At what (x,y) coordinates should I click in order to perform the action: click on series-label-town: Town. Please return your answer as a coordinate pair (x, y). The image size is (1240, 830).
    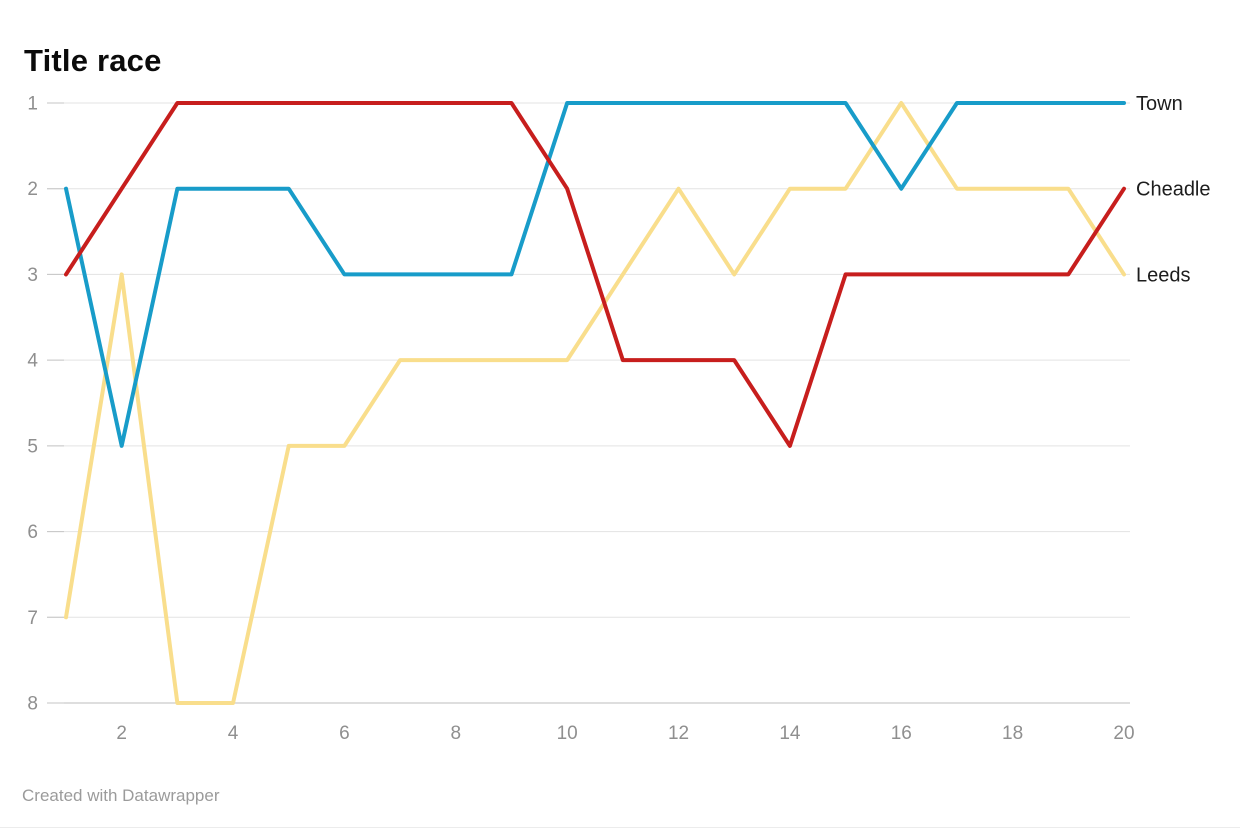
    Looking at the image, I should click on (1159, 104).